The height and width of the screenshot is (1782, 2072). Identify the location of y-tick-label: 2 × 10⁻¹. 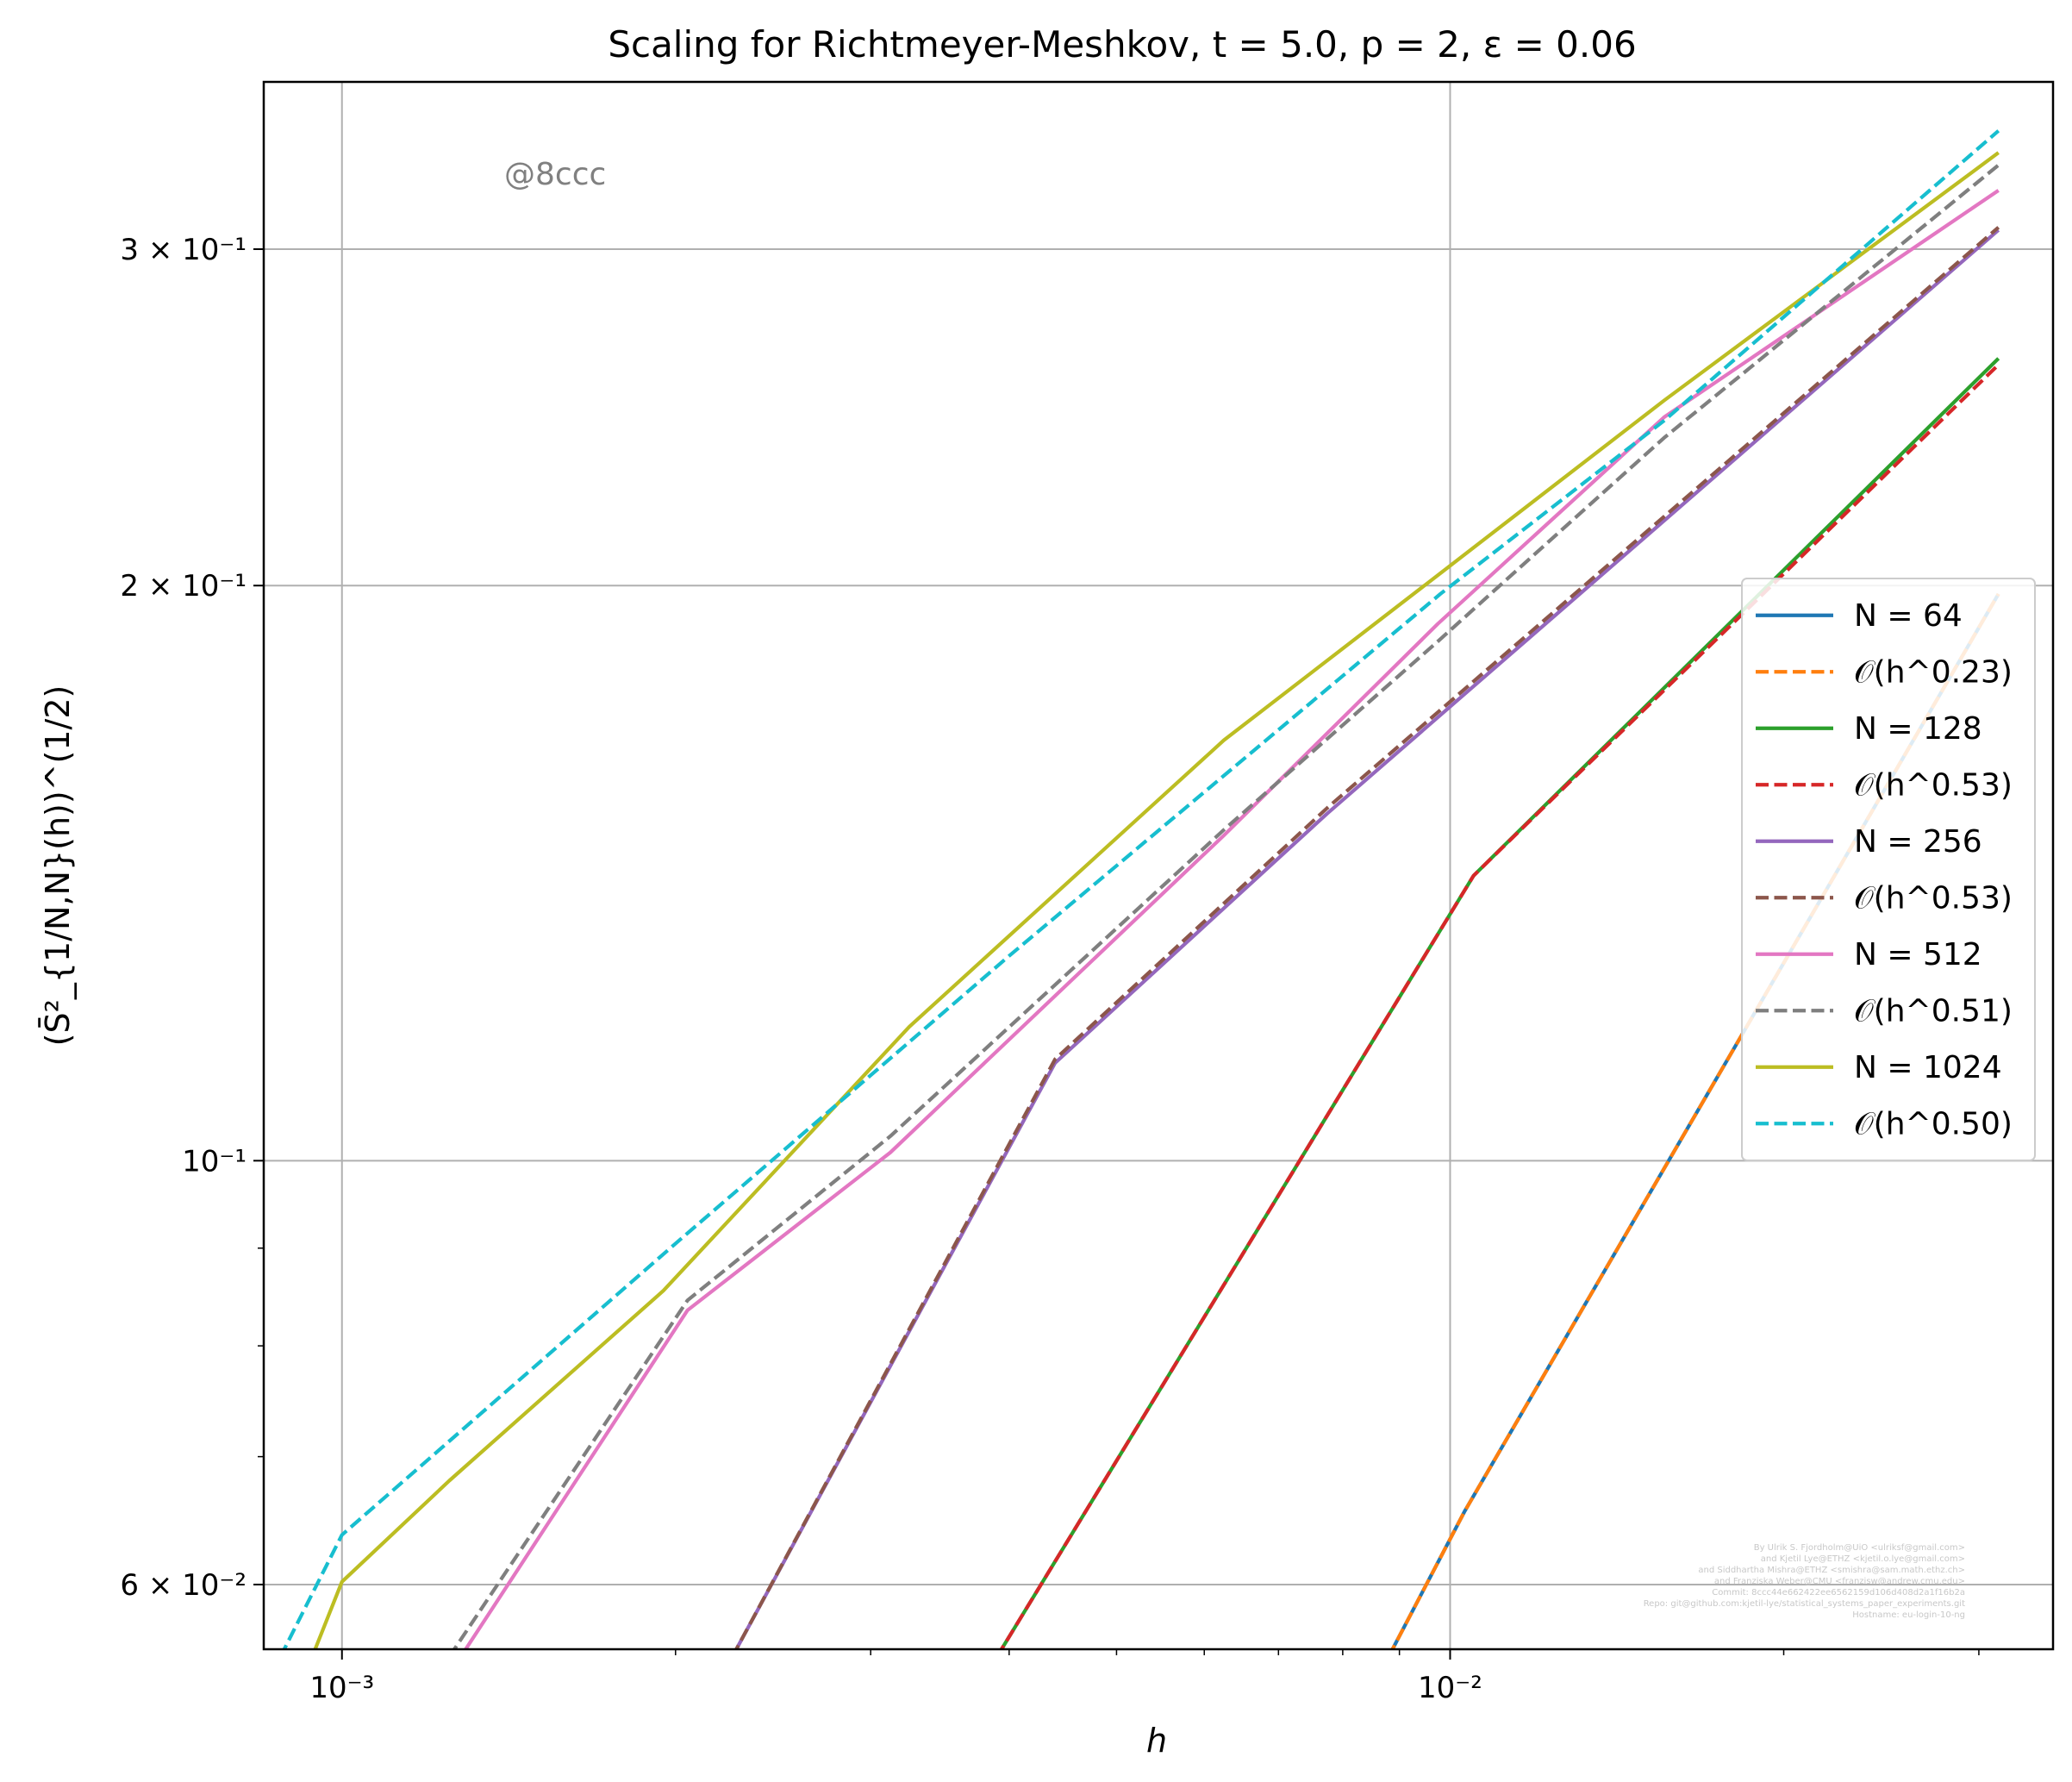
(183, 586).